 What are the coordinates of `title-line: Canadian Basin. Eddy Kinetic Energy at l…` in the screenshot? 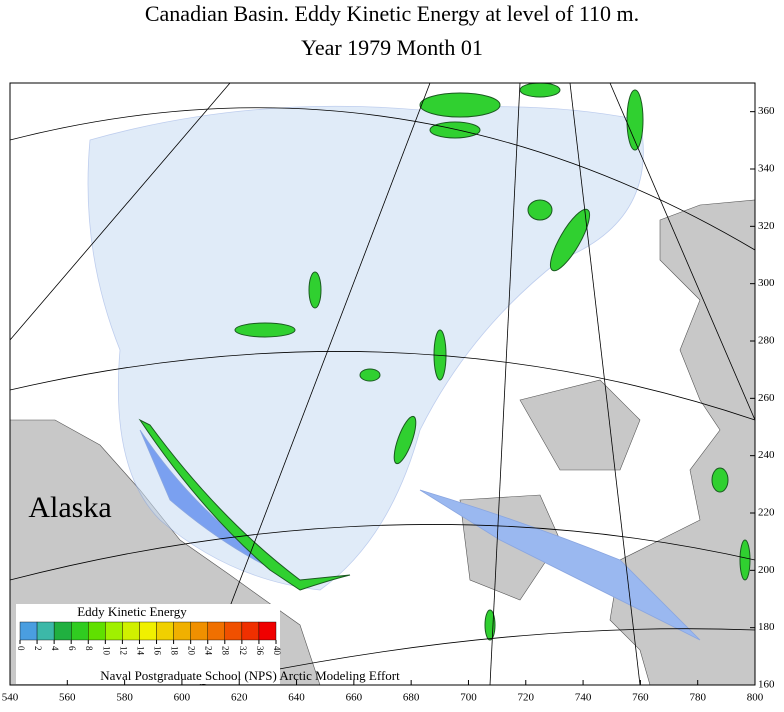 It's located at (392, 13).